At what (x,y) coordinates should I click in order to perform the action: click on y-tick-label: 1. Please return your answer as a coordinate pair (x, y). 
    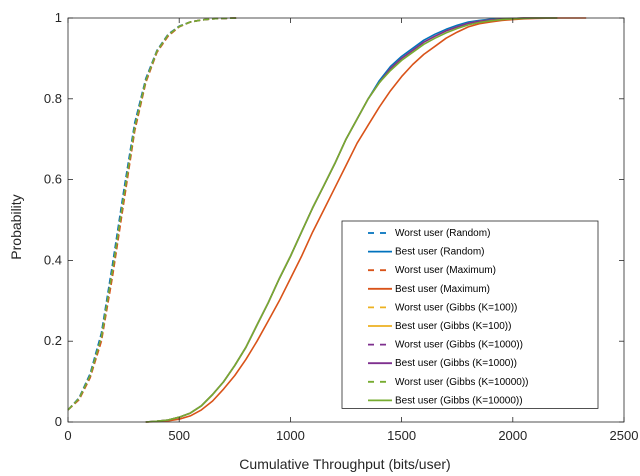
    Looking at the image, I should click on (58, 17).